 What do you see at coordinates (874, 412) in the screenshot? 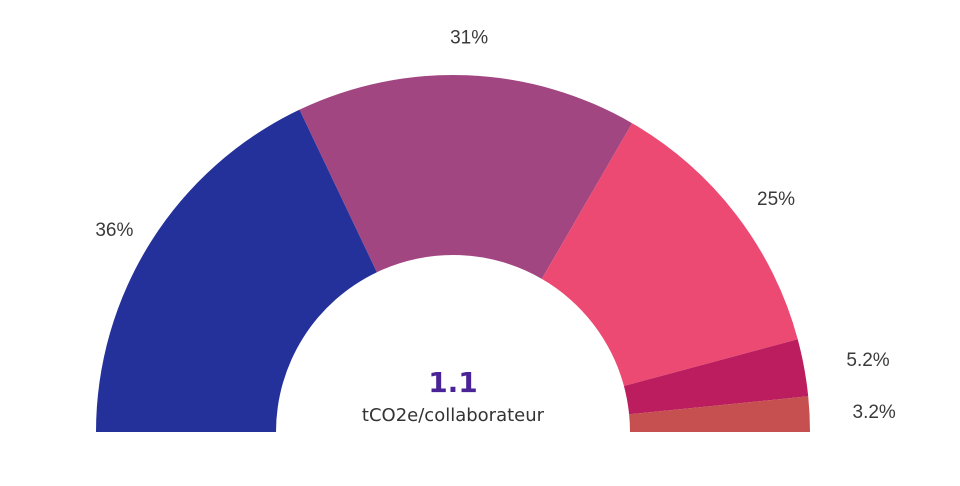
I see `slice-label-5: 3.2%` at bounding box center [874, 412].